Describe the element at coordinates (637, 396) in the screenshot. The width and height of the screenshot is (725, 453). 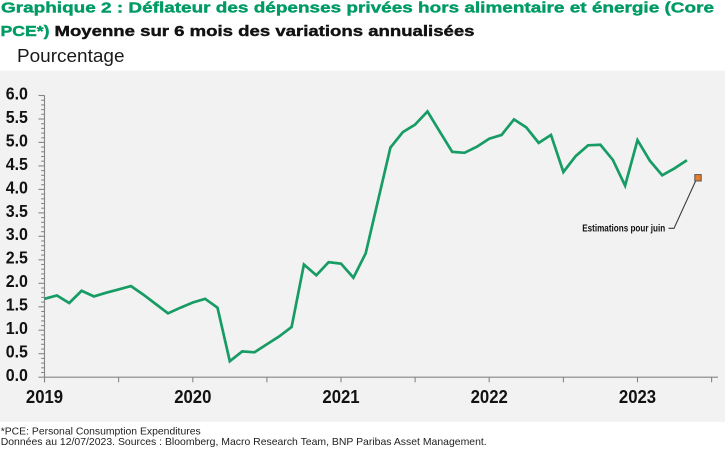
I see `svg-text: 2023` at that location.